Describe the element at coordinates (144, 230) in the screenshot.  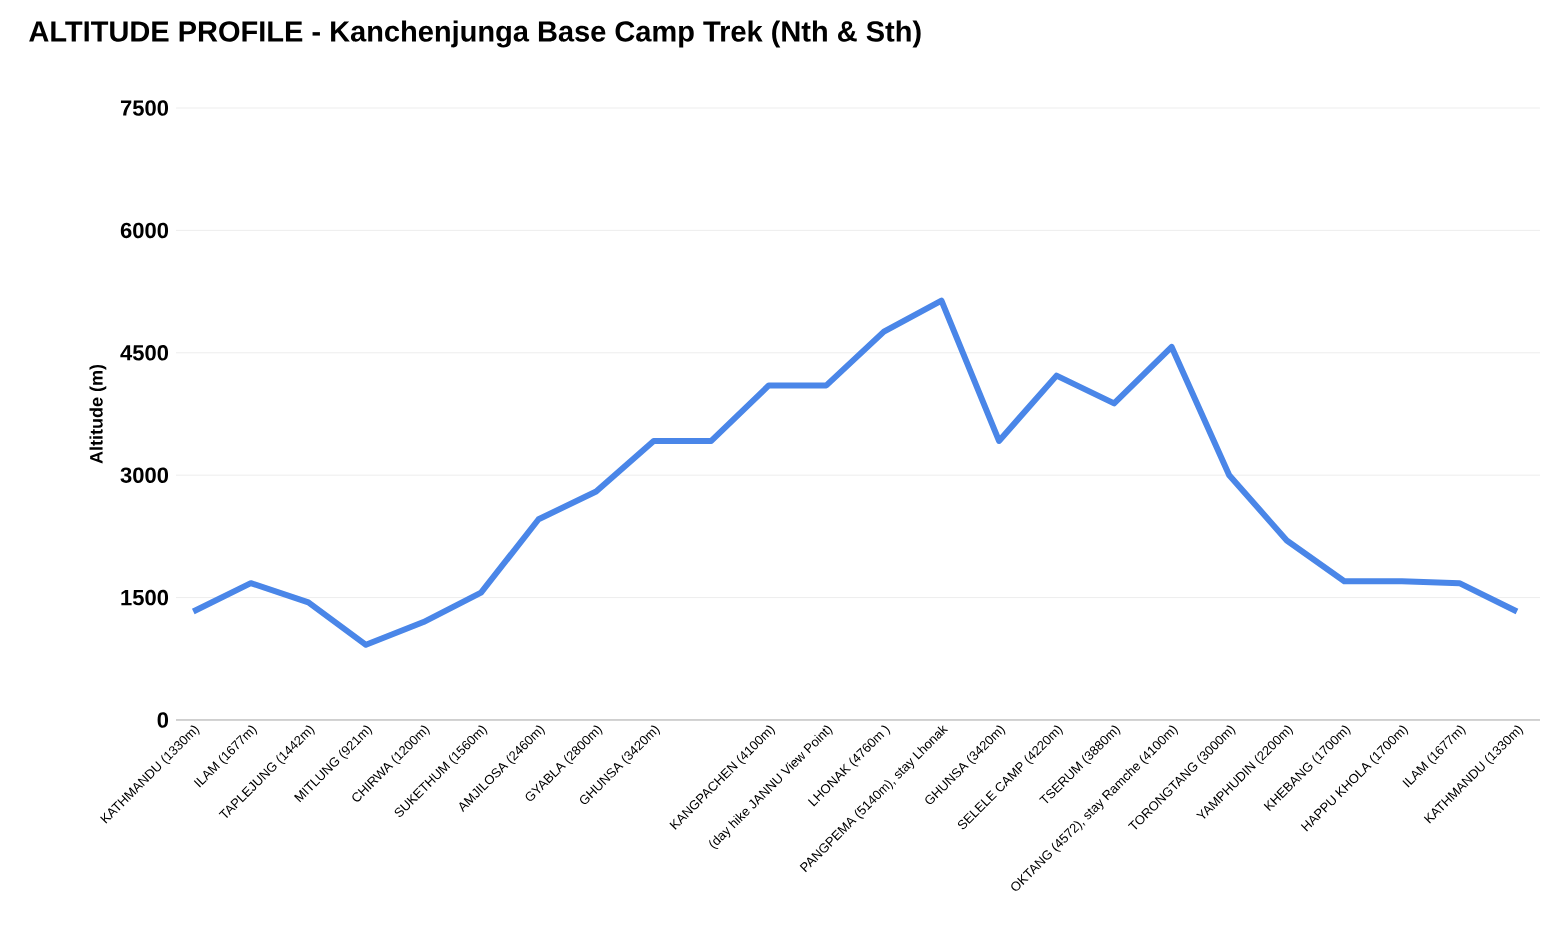
I see `y-tick-label: 6000` at that location.